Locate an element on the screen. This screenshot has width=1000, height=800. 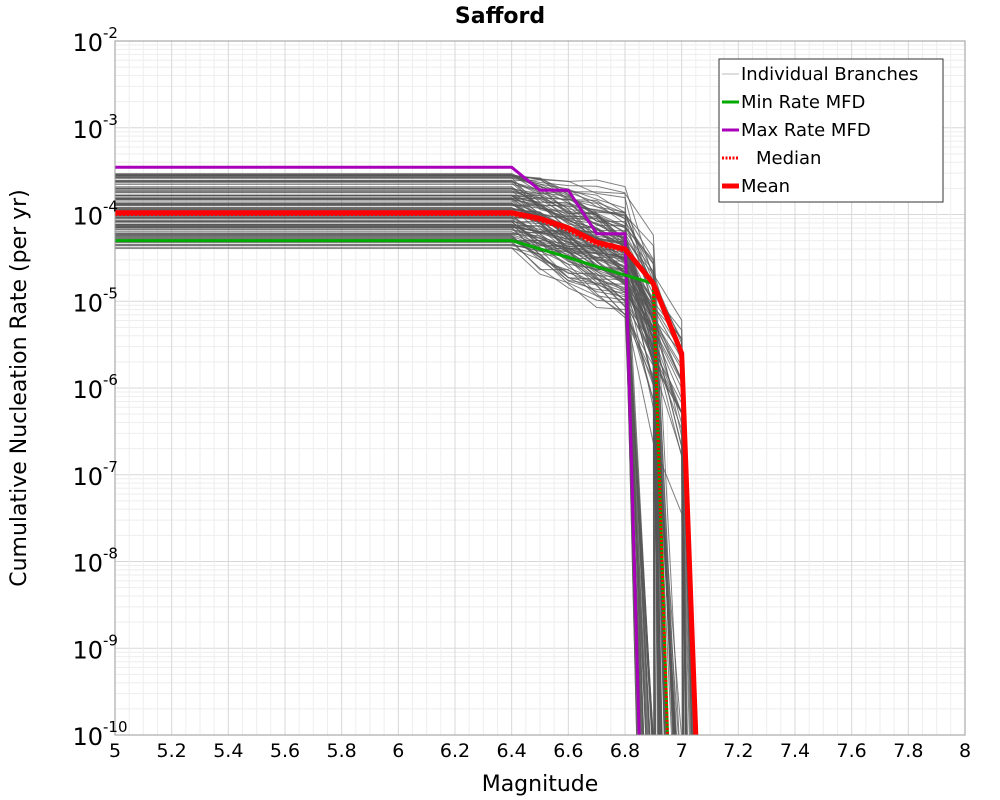
x-axis-ticks: 5 5.2 5.4 5.6 5.8 6 6.2 6.4 6.6 6.8 7 7.2 7.4 7.6 7.8 8 is located at coordinates (540, 751).